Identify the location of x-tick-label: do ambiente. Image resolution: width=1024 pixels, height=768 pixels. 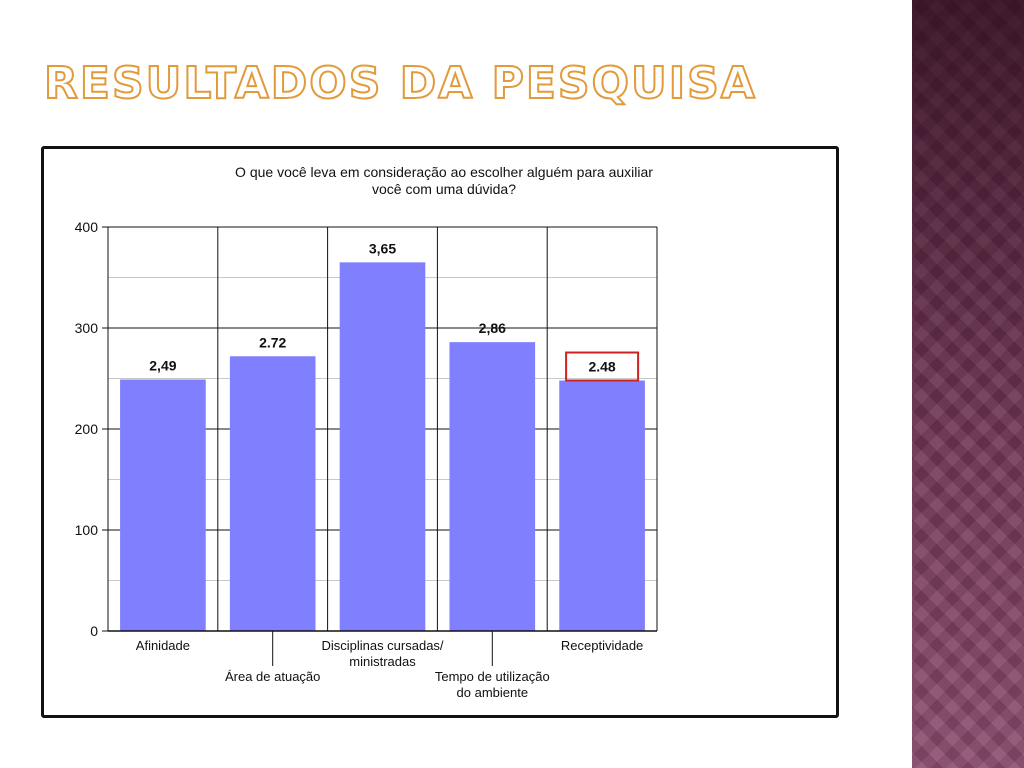
(493, 692).